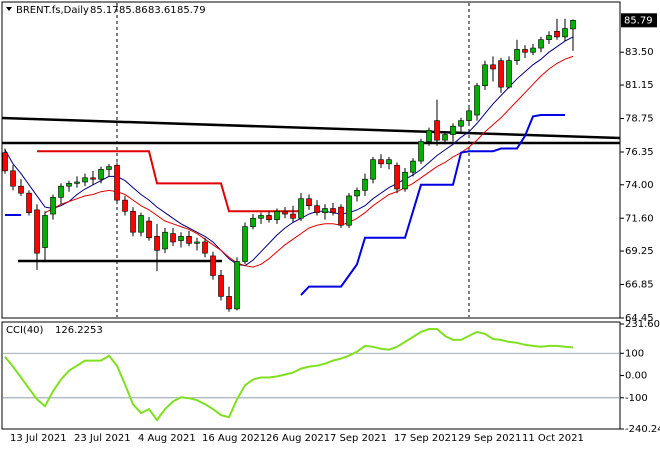 The width and height of the screenshot is (660, 450). Describe the element at coordinates (38, 438) in the screenshot. I see `x-tick-label: 13 Jul 2021` at that location.